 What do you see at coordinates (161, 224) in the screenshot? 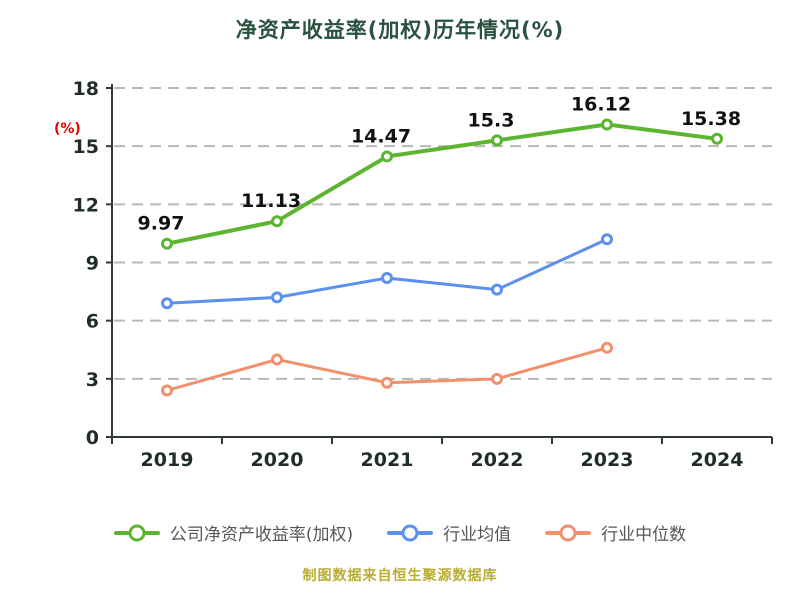
I see `svg-text: 9.97` at bounding box center [161, 224].